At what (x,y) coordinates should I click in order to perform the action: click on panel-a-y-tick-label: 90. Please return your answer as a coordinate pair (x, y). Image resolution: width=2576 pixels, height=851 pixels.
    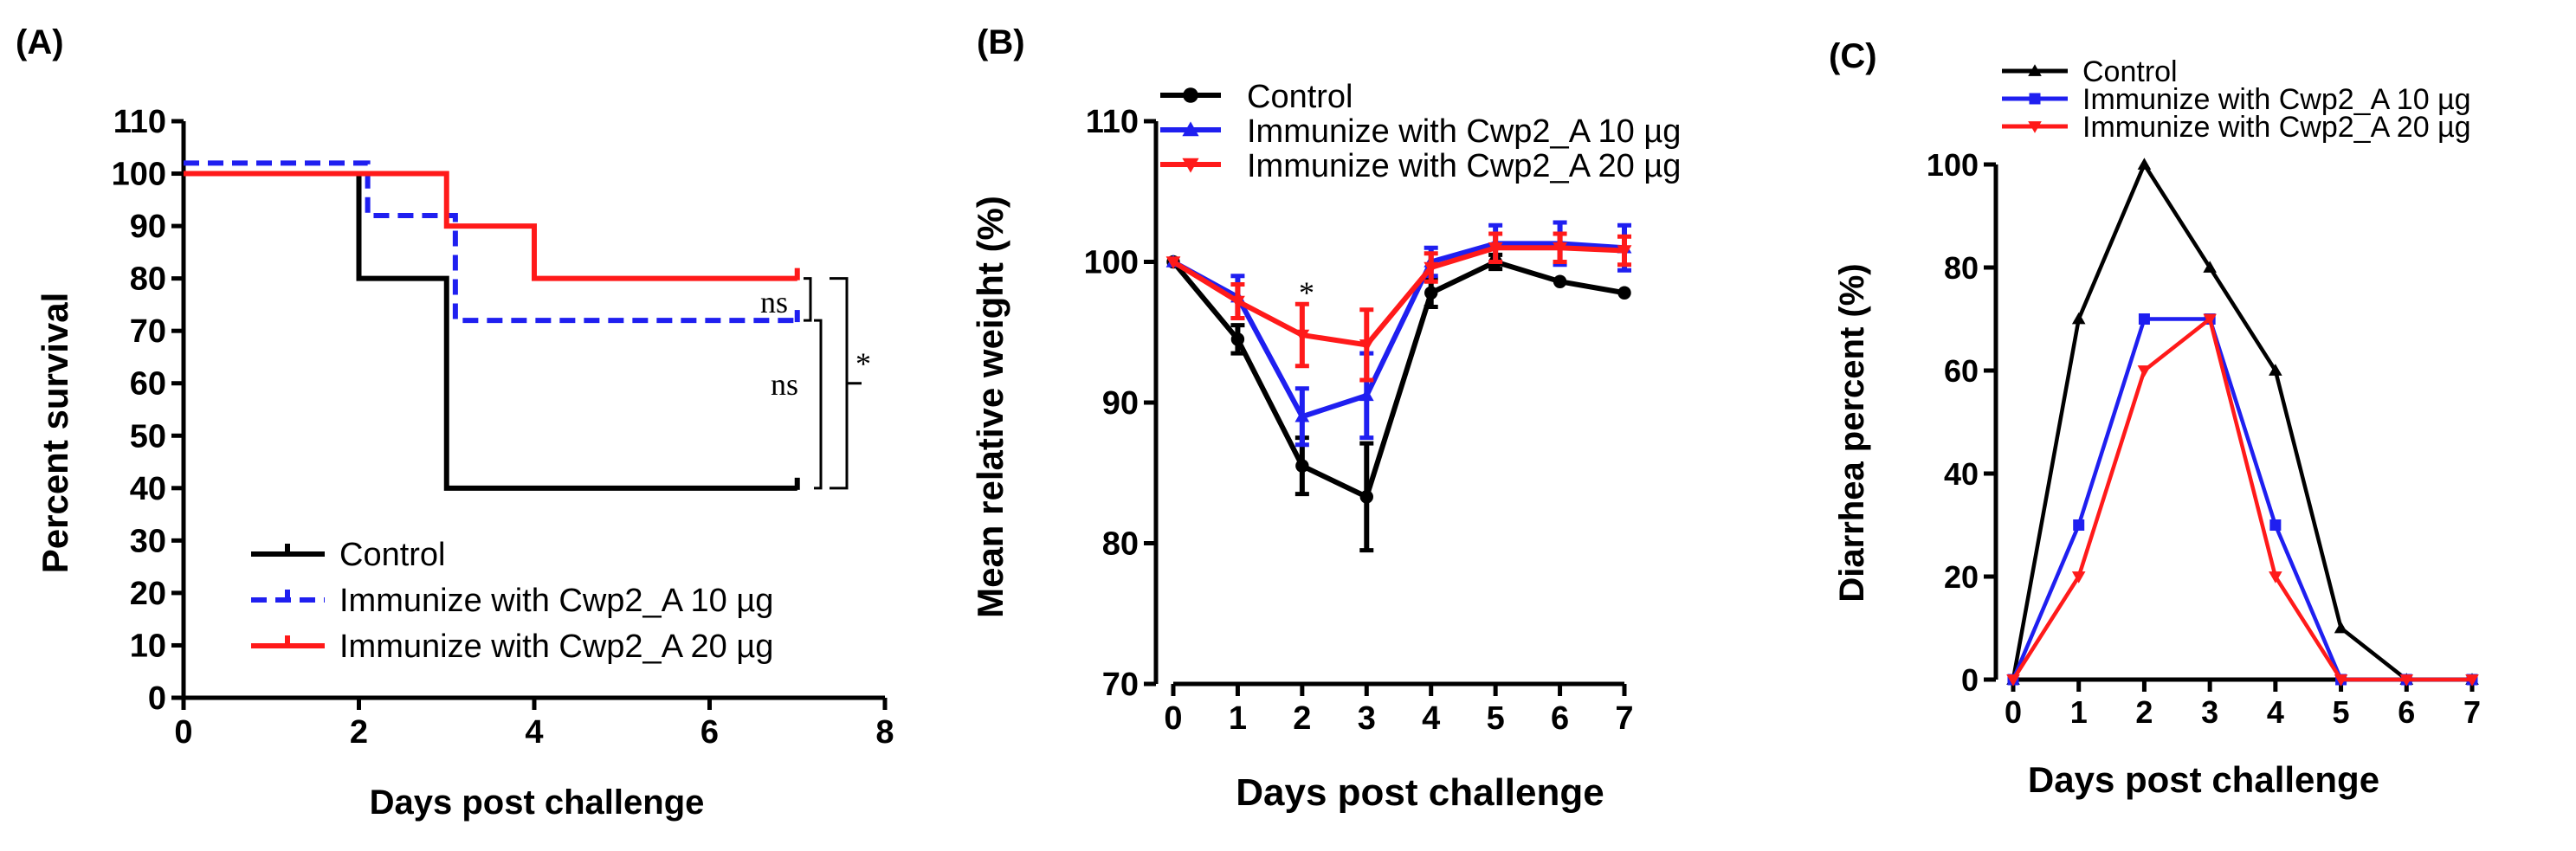
    Looking at the image, I should click on (148, 227).